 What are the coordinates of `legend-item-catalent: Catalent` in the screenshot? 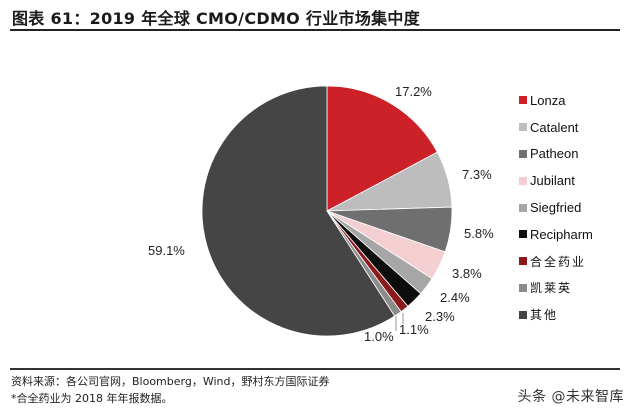 It's located at (556, 127).